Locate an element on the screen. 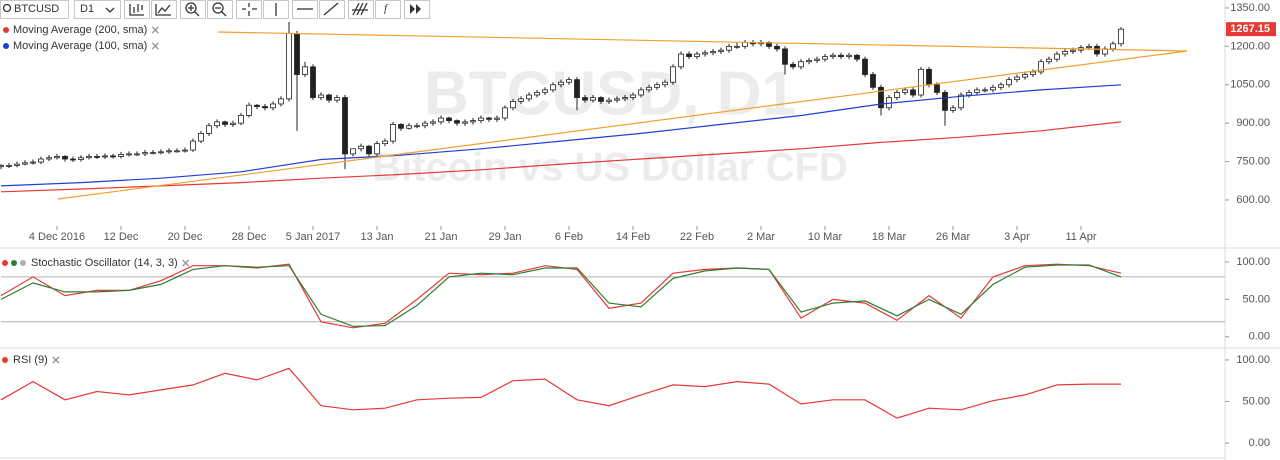 The width and height of the screenshot is (1280, 460). pane-title: Stochastic Oscillator (14, 3, 3) is located at coordinates (104, 263).